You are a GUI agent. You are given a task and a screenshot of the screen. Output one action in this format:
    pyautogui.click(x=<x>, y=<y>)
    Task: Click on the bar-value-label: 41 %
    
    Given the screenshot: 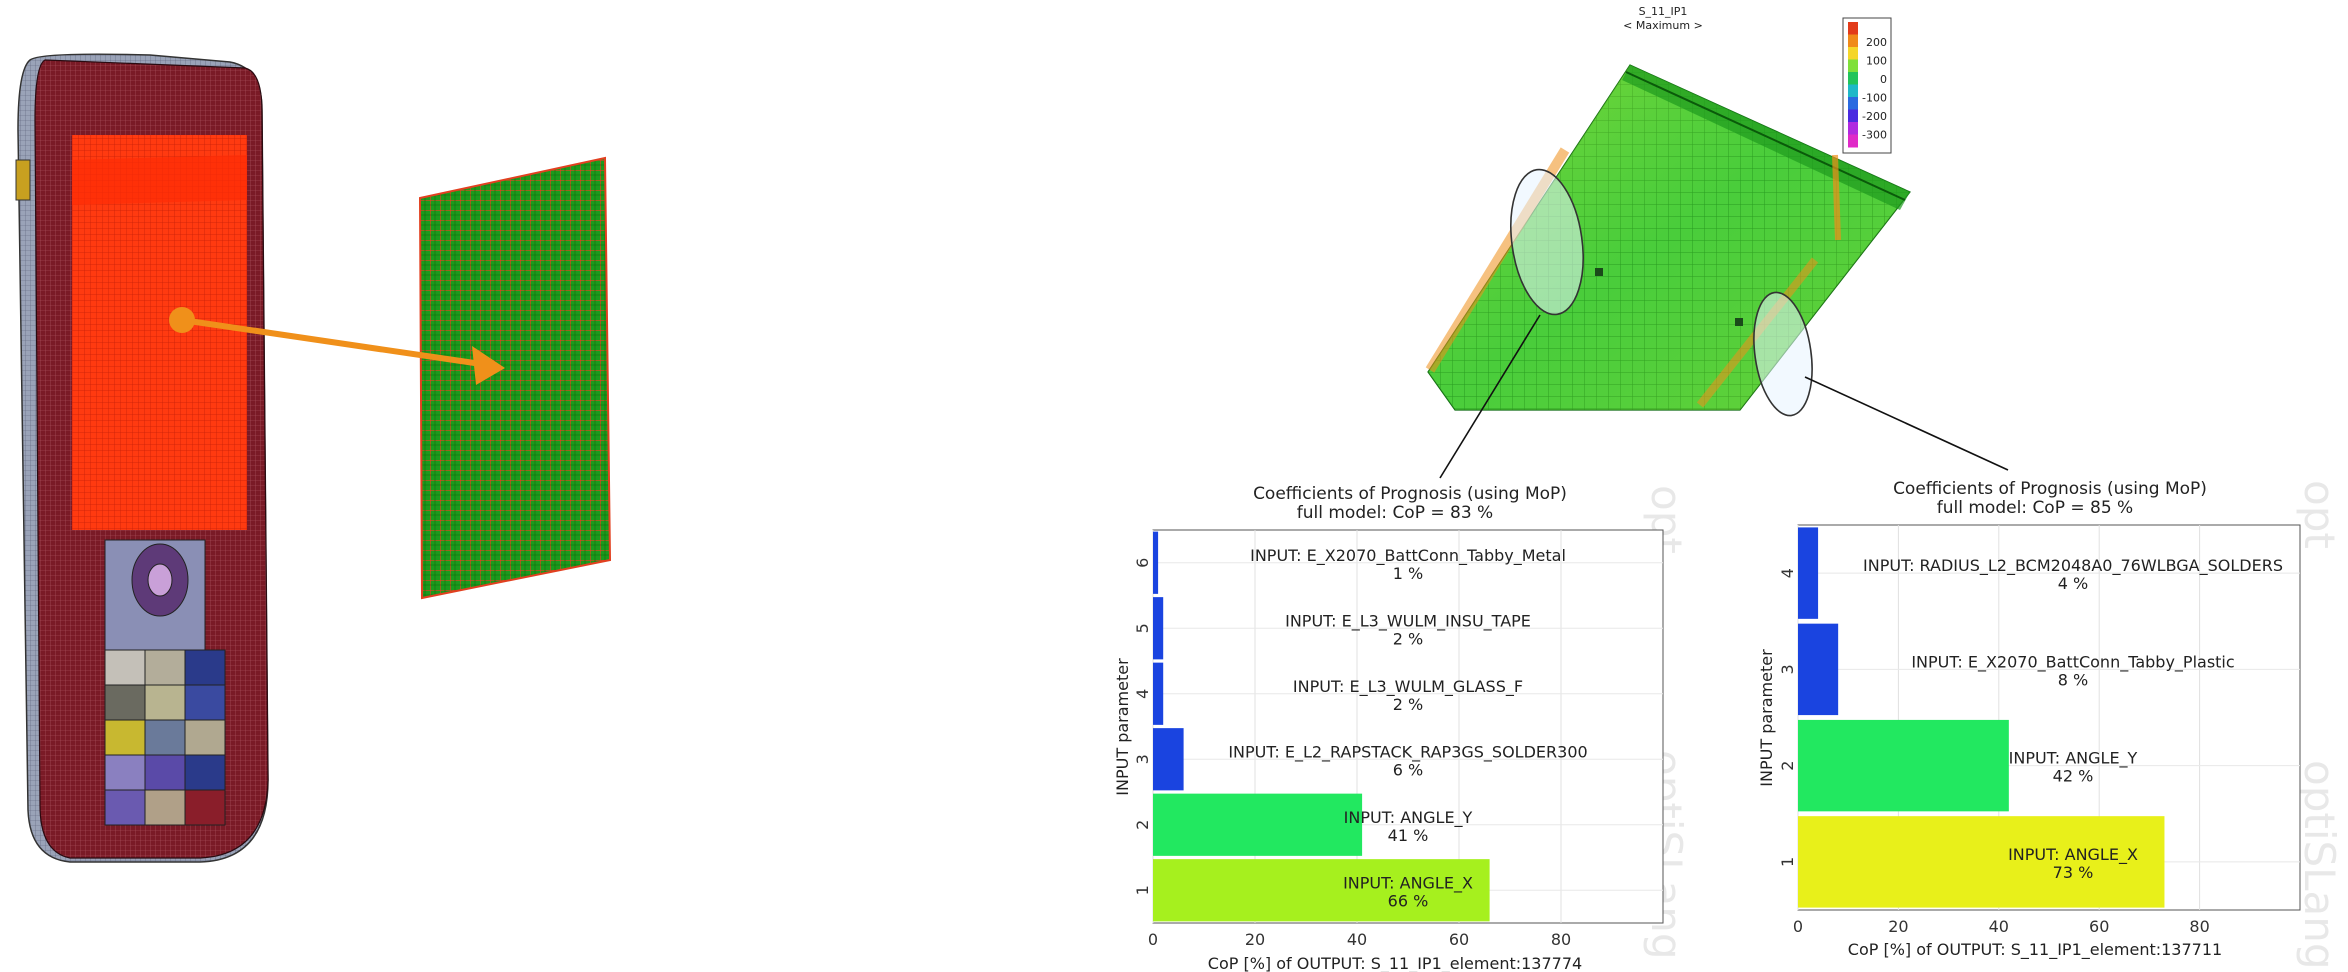 What is the action you would take?
    pyautogui.click(x=1408, y=835)
    